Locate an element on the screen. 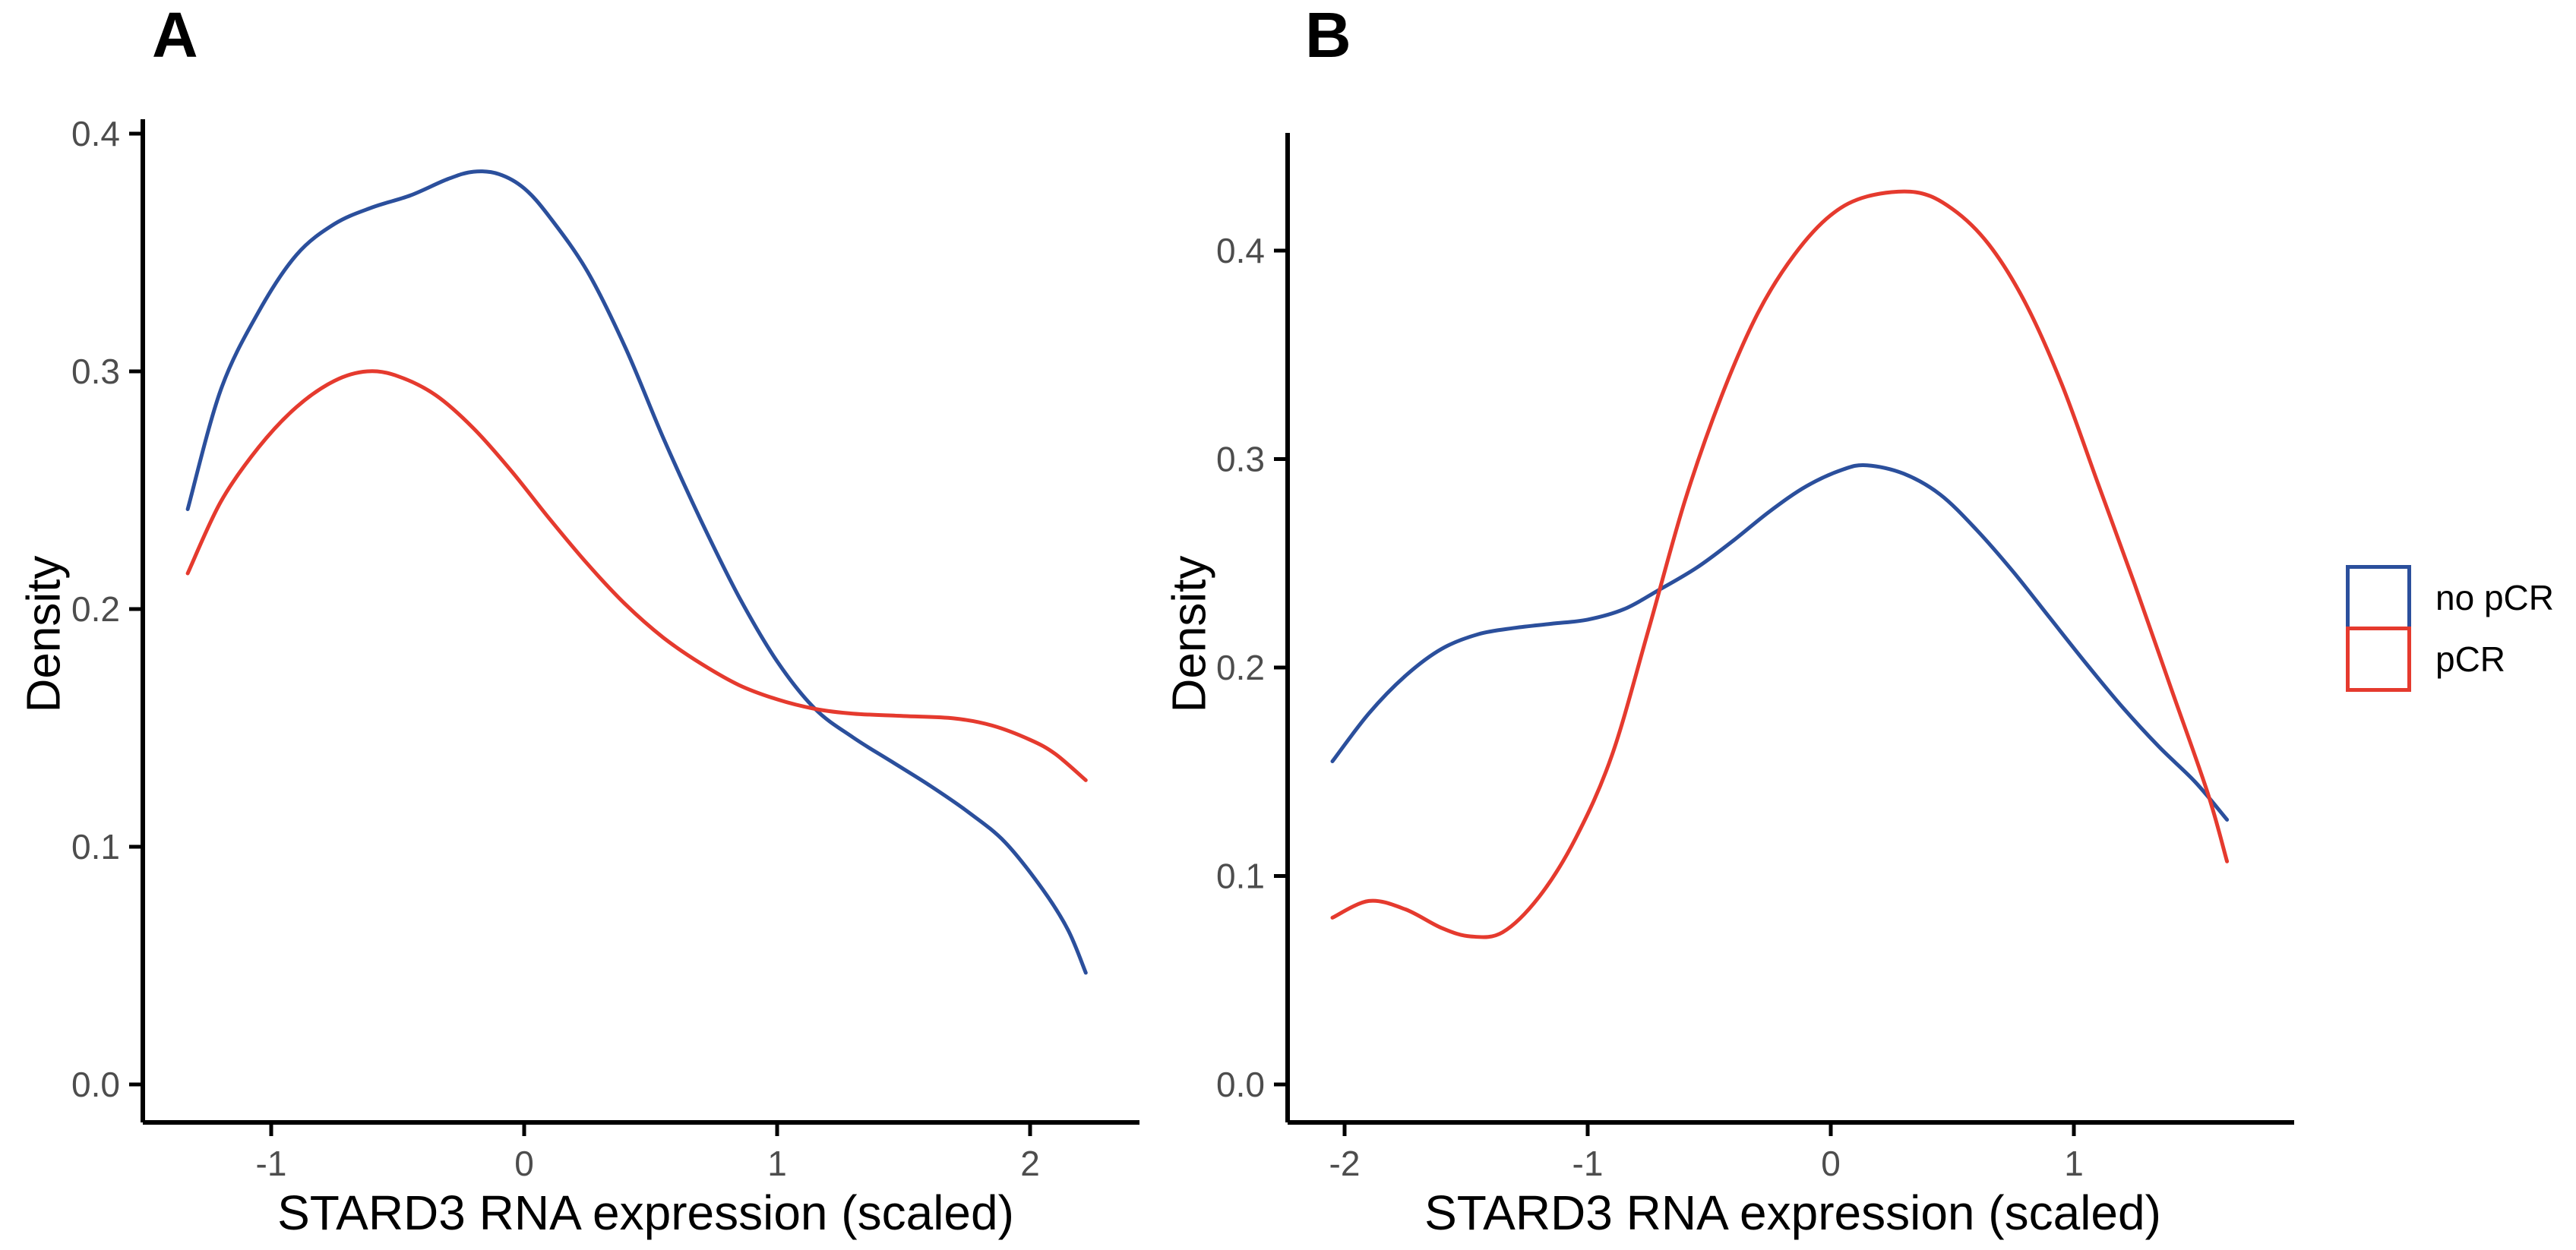 This screenshot has height=1250, width=2576. panel-a-y-tick-label: 0.3 is located at coordinates (95, 371).